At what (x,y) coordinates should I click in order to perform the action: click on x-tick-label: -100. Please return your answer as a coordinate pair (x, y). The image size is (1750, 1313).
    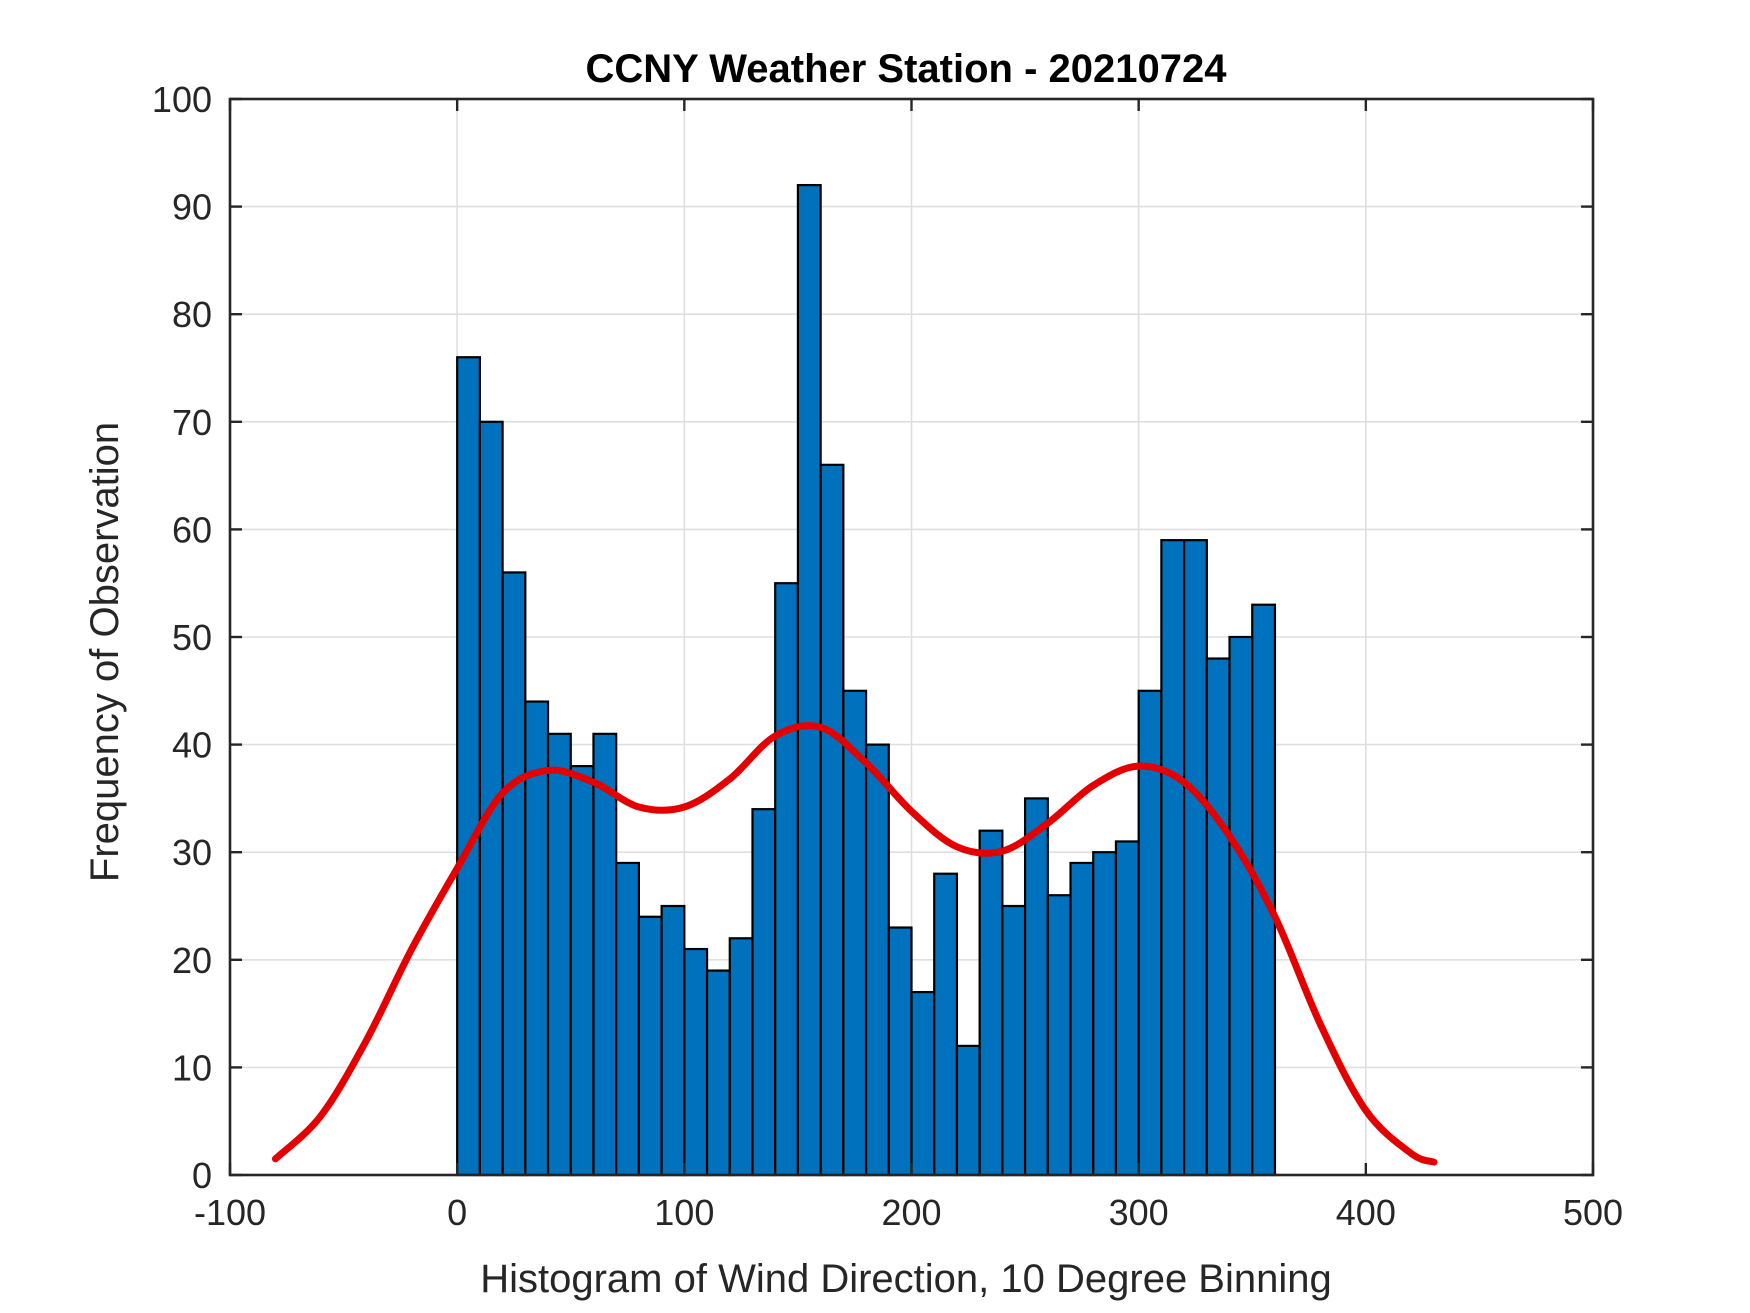
    Looking at the image, I should click on (230, 1212).